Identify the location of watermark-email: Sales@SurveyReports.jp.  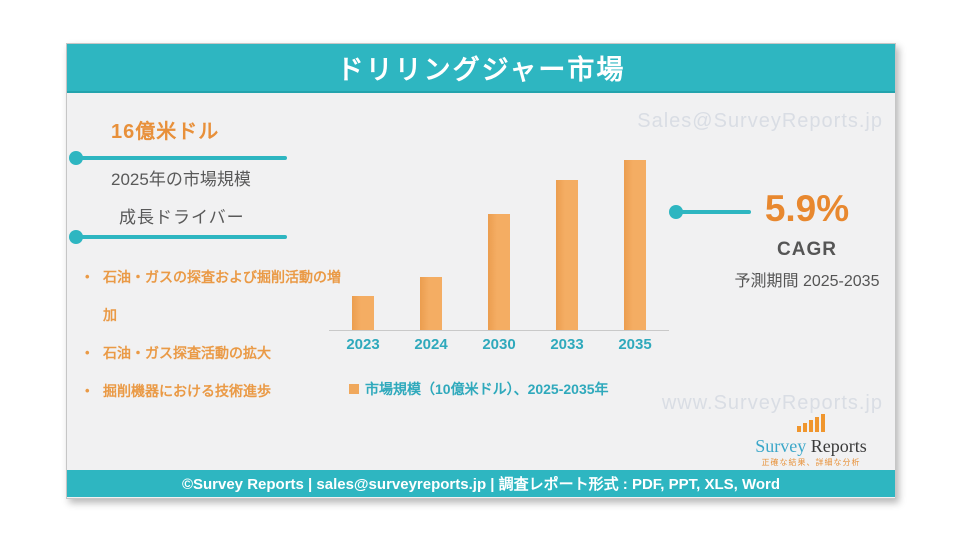
(760, 121).